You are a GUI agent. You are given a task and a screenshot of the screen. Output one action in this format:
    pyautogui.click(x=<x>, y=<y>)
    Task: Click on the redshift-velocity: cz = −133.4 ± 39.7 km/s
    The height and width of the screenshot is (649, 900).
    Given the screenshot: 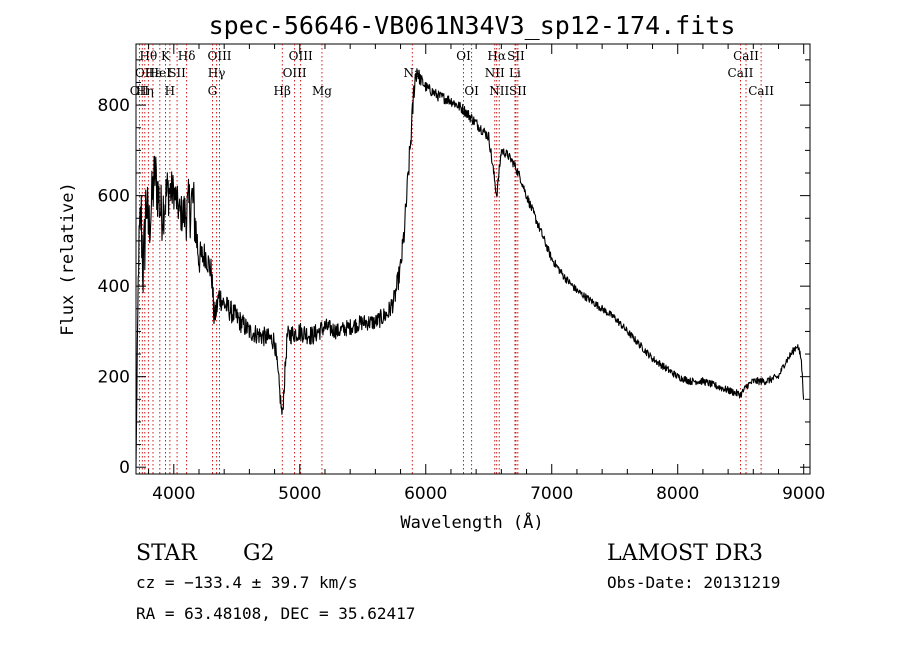 What is the action you would take?
    pyautogui.click(x=247, y=582)
    